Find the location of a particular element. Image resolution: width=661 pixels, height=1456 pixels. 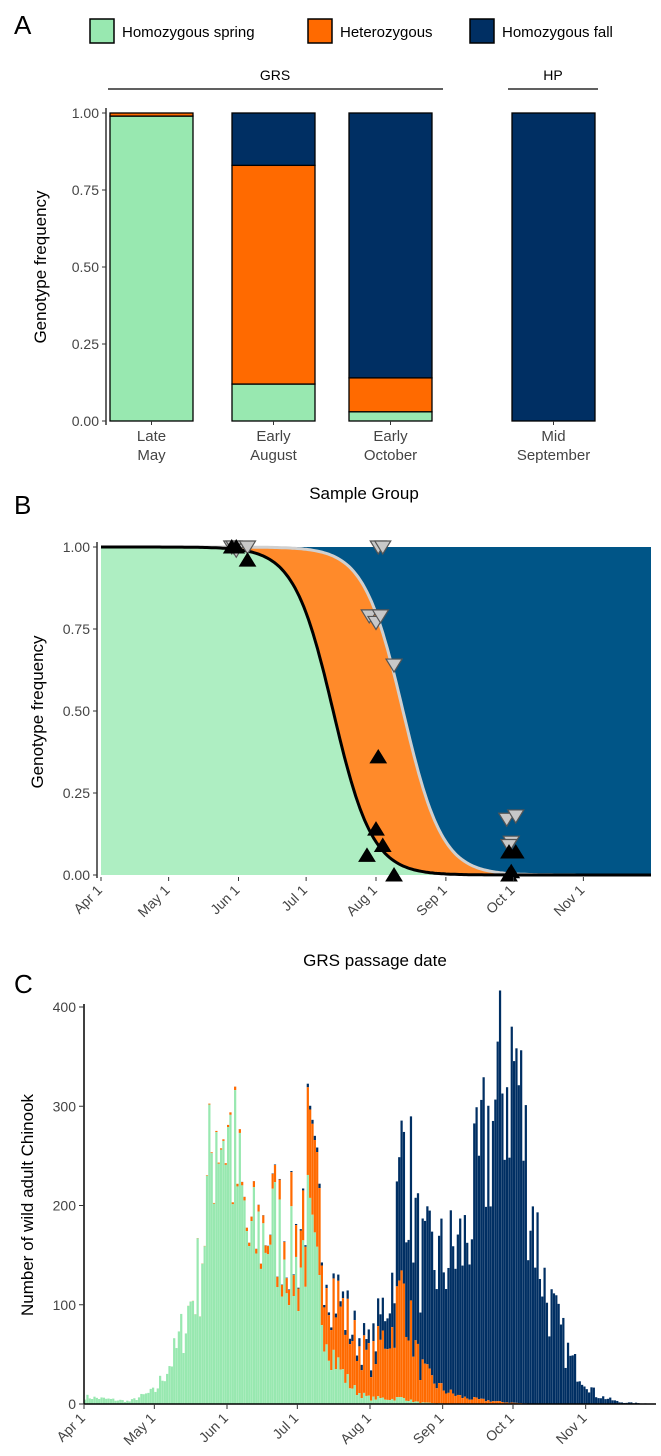

panel-a-x-tick-label: Early is located at coordinates (273, 436).